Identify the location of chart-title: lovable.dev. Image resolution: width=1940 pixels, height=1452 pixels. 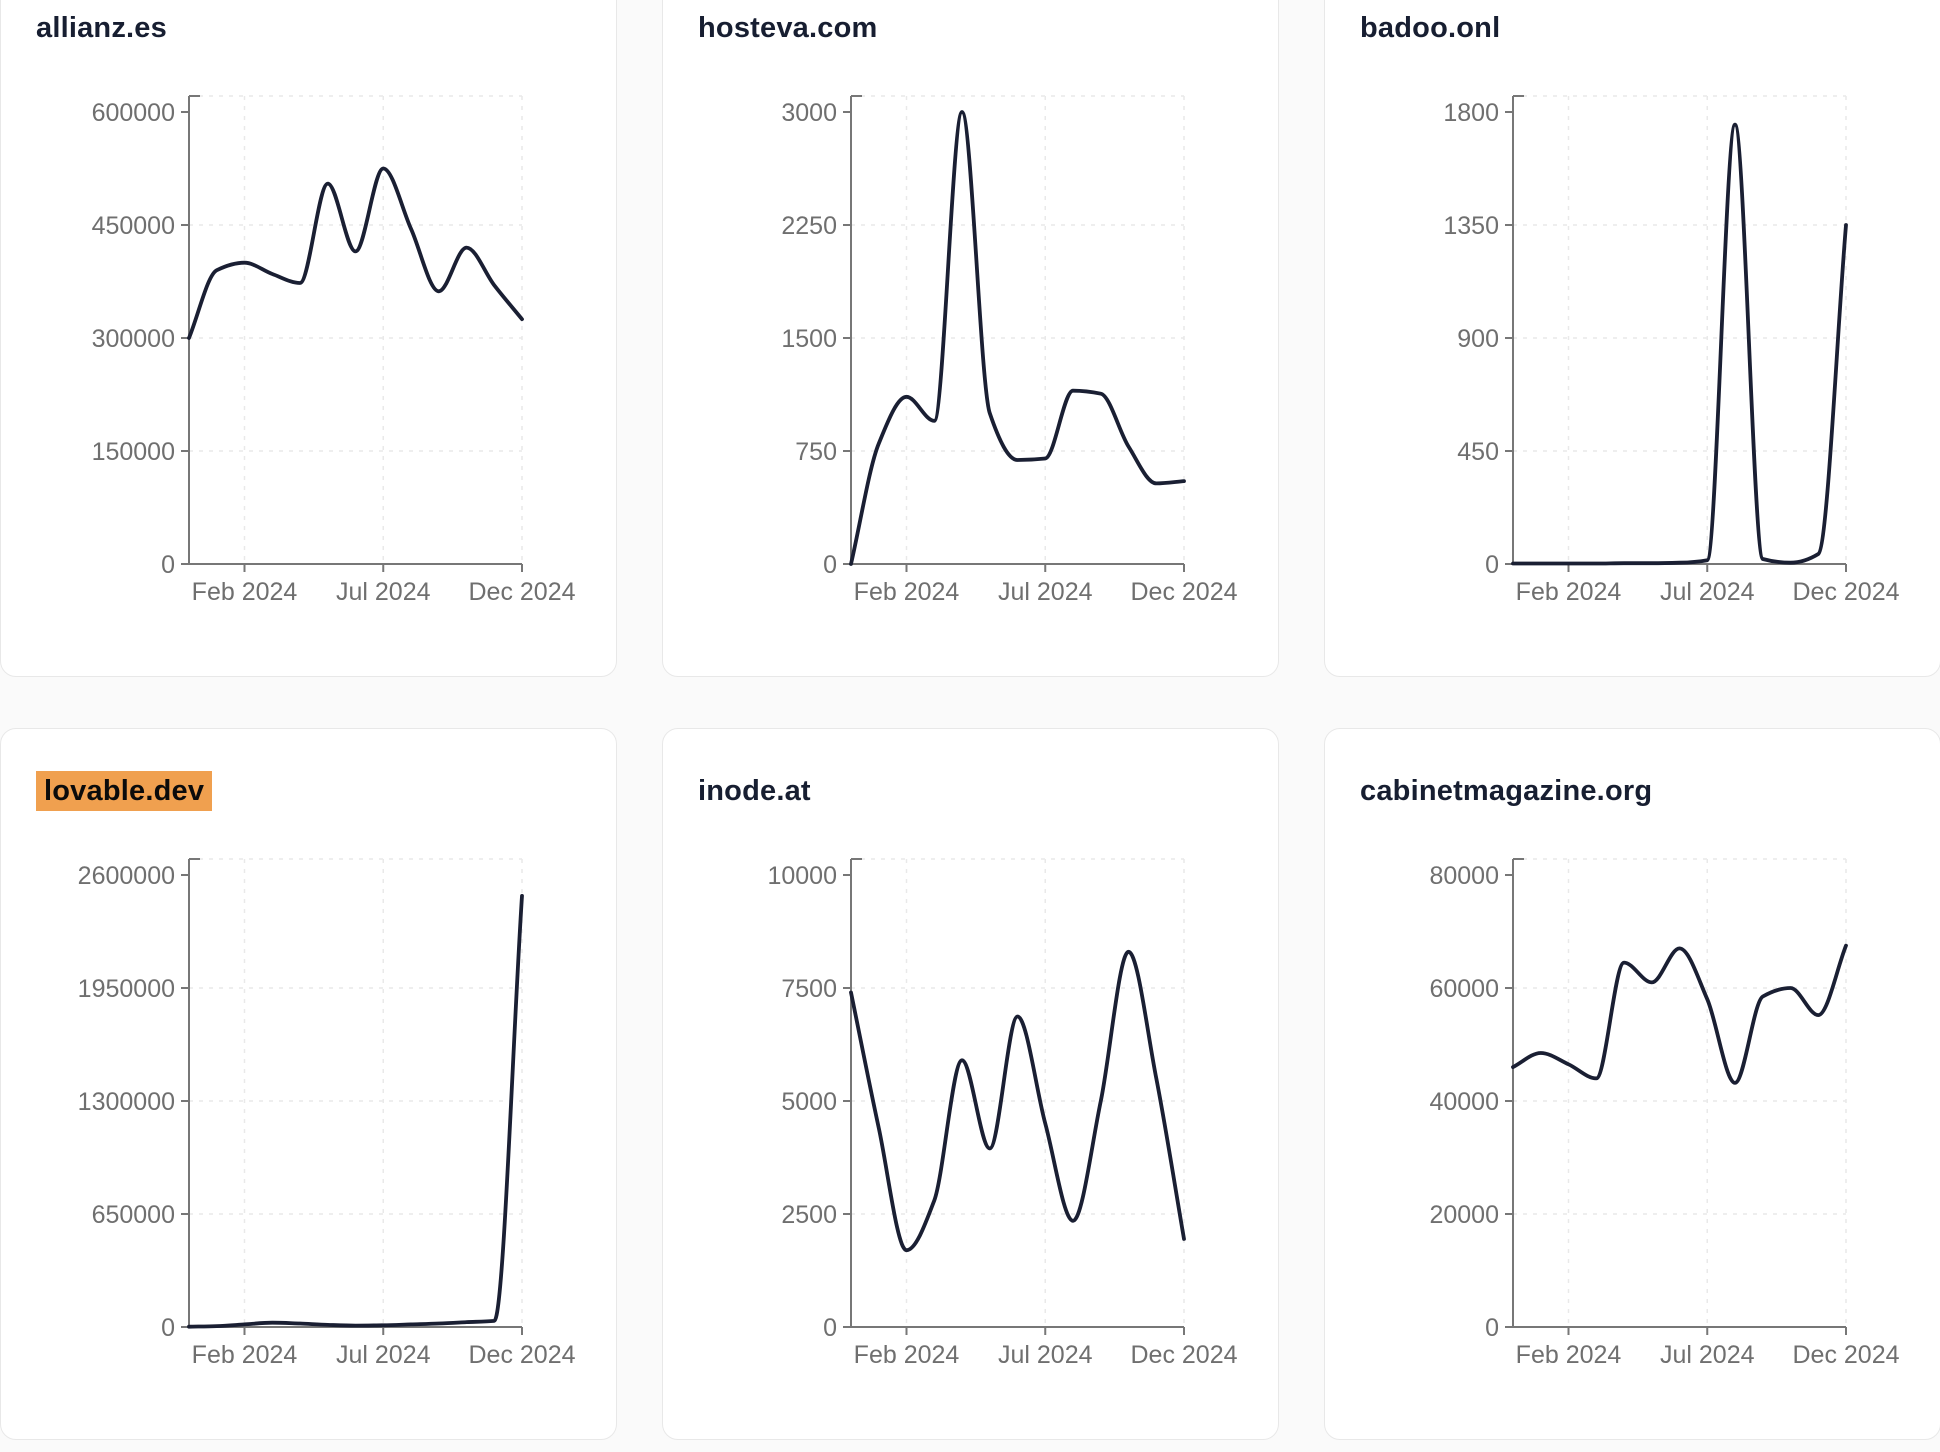
(124, 791).